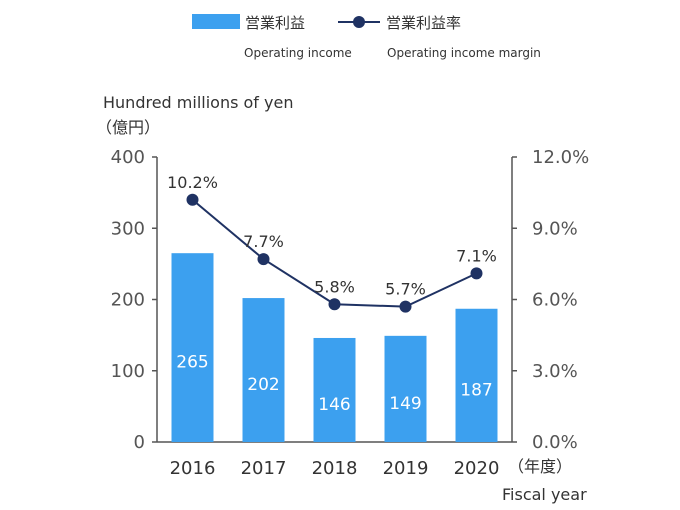 The height and width of the screenshot is (510, 680). I want to click on bar-2017, so click(263, 370).